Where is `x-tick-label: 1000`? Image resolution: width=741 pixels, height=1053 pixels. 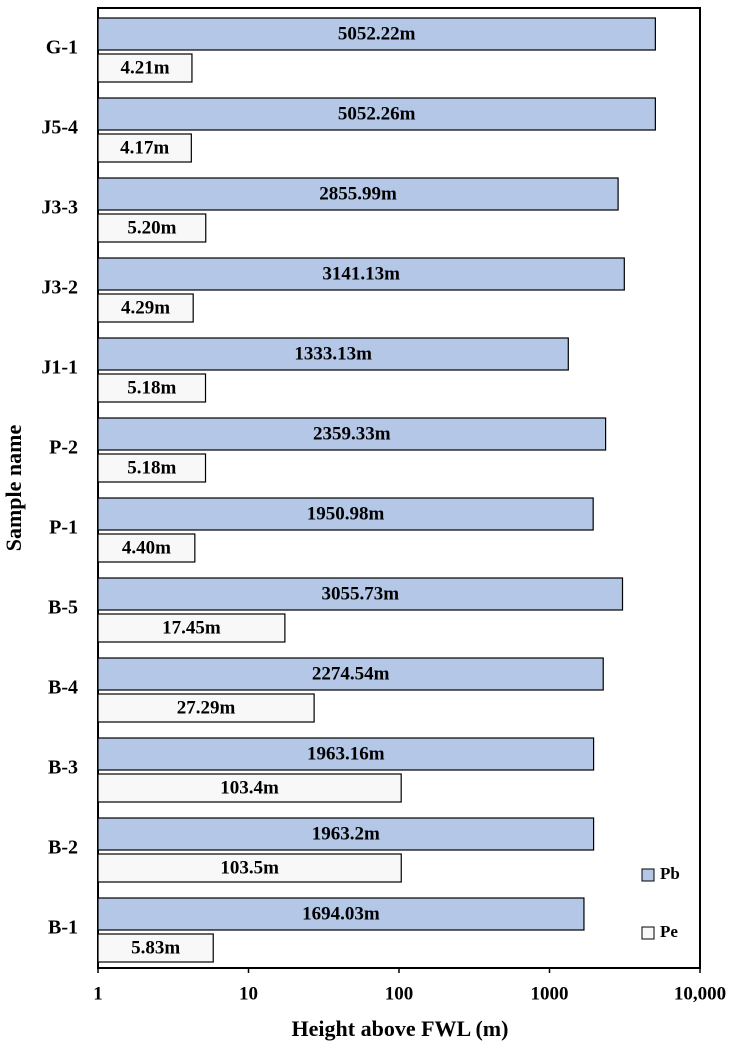
x-tick-label: 1000 is located at coordinates (550, 993).